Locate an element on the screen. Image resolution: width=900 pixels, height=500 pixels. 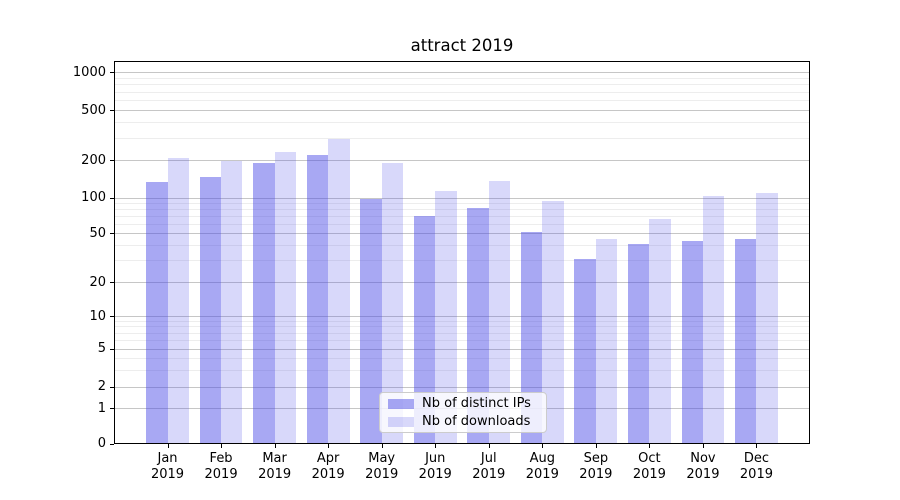
y-tick-label: 10 is located at coordinates (97, 316).